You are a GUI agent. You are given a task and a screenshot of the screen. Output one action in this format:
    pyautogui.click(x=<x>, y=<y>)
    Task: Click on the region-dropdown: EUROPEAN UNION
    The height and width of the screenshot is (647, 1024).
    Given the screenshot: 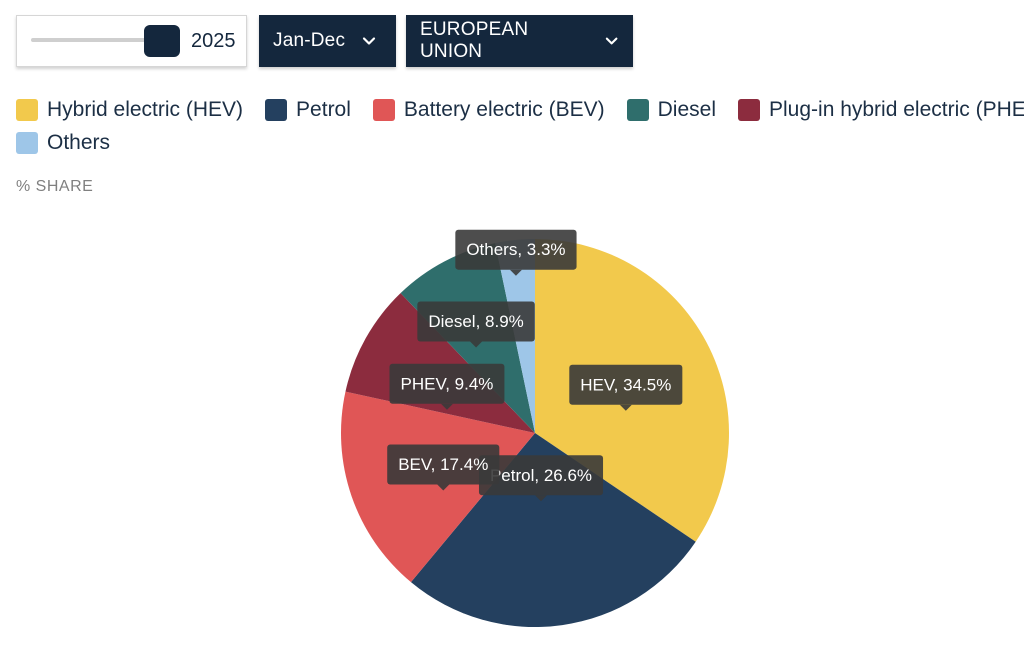 What is the action you would take?
    pyautogui.click(x=519, y=41)
    